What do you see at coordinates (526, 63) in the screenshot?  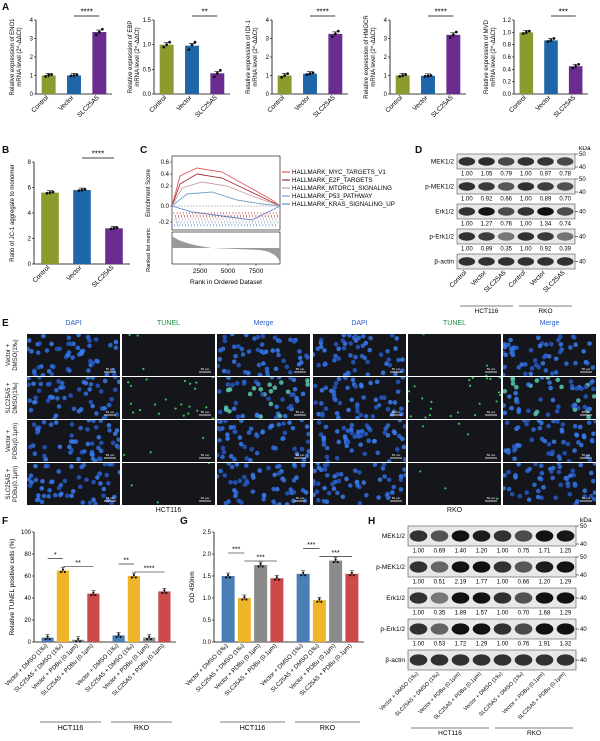 I see `bar-control` at bounding box center [526, 63].